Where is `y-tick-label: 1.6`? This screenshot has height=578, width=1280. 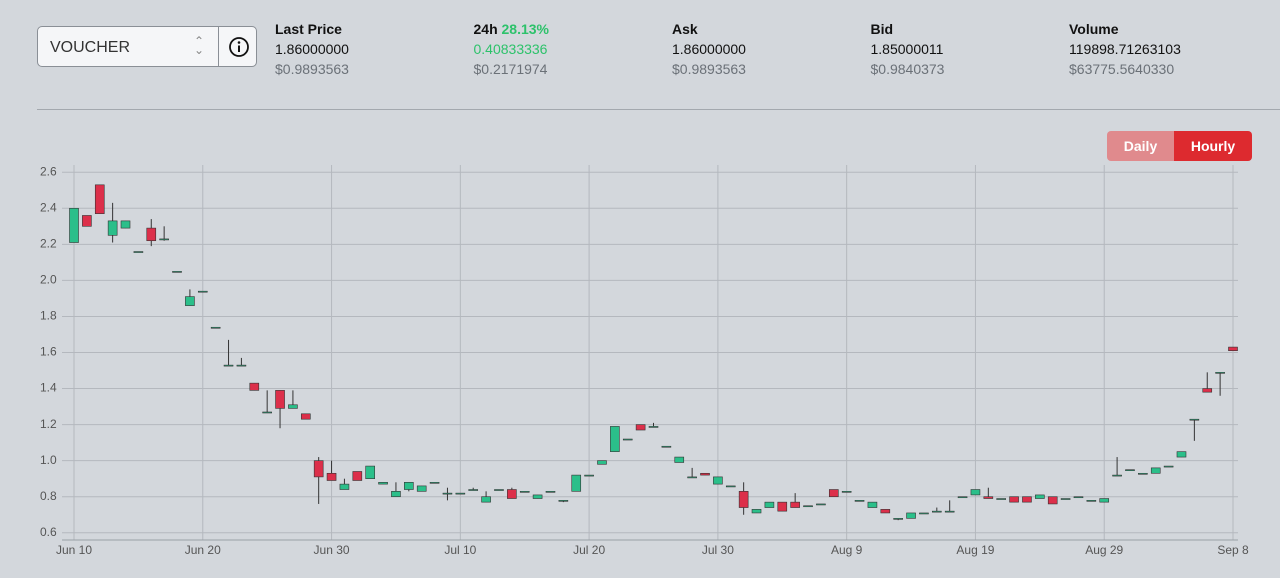 y-tick-label: 1.6 is located at coordinates (48, 352).